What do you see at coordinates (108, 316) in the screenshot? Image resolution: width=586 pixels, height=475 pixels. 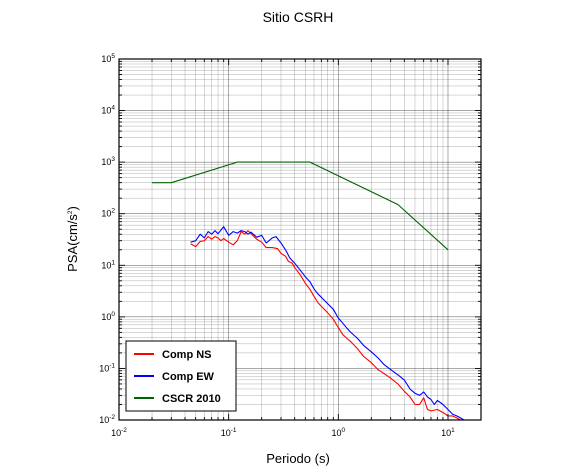 I see `y-tick-label: 10⁰` at bounding box center [108, 316].